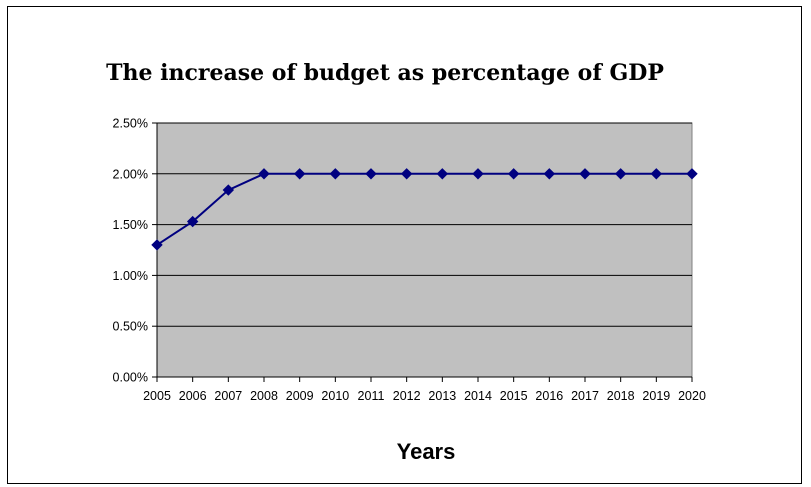 The width and height of the screenshot is (811, 487). I want to click on series-line, so click(424, 209).